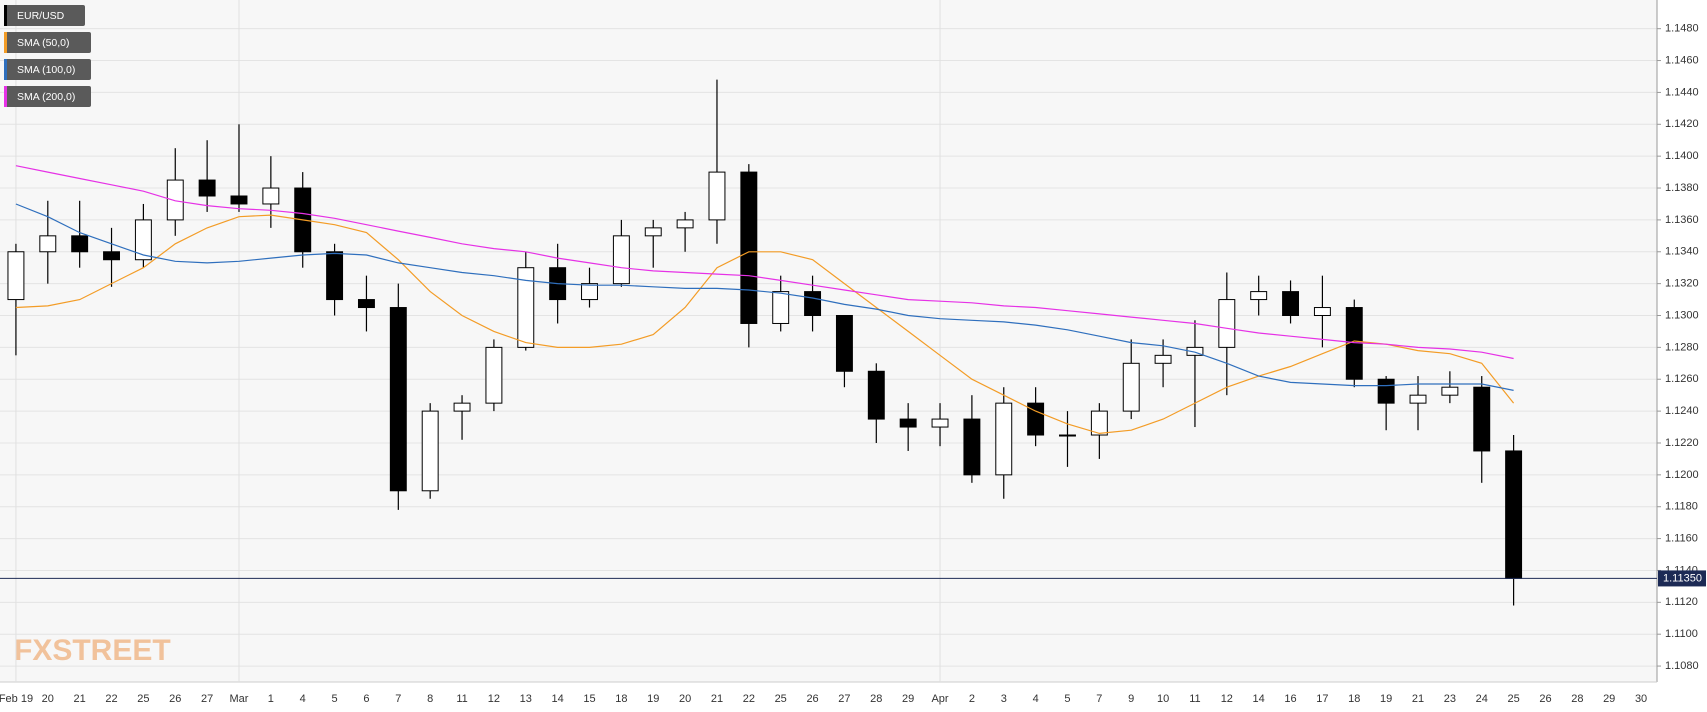  Describe the element at coordinates (1682, 60) in the screenshot. I see `y-tick-label: 1.1460` at that location.